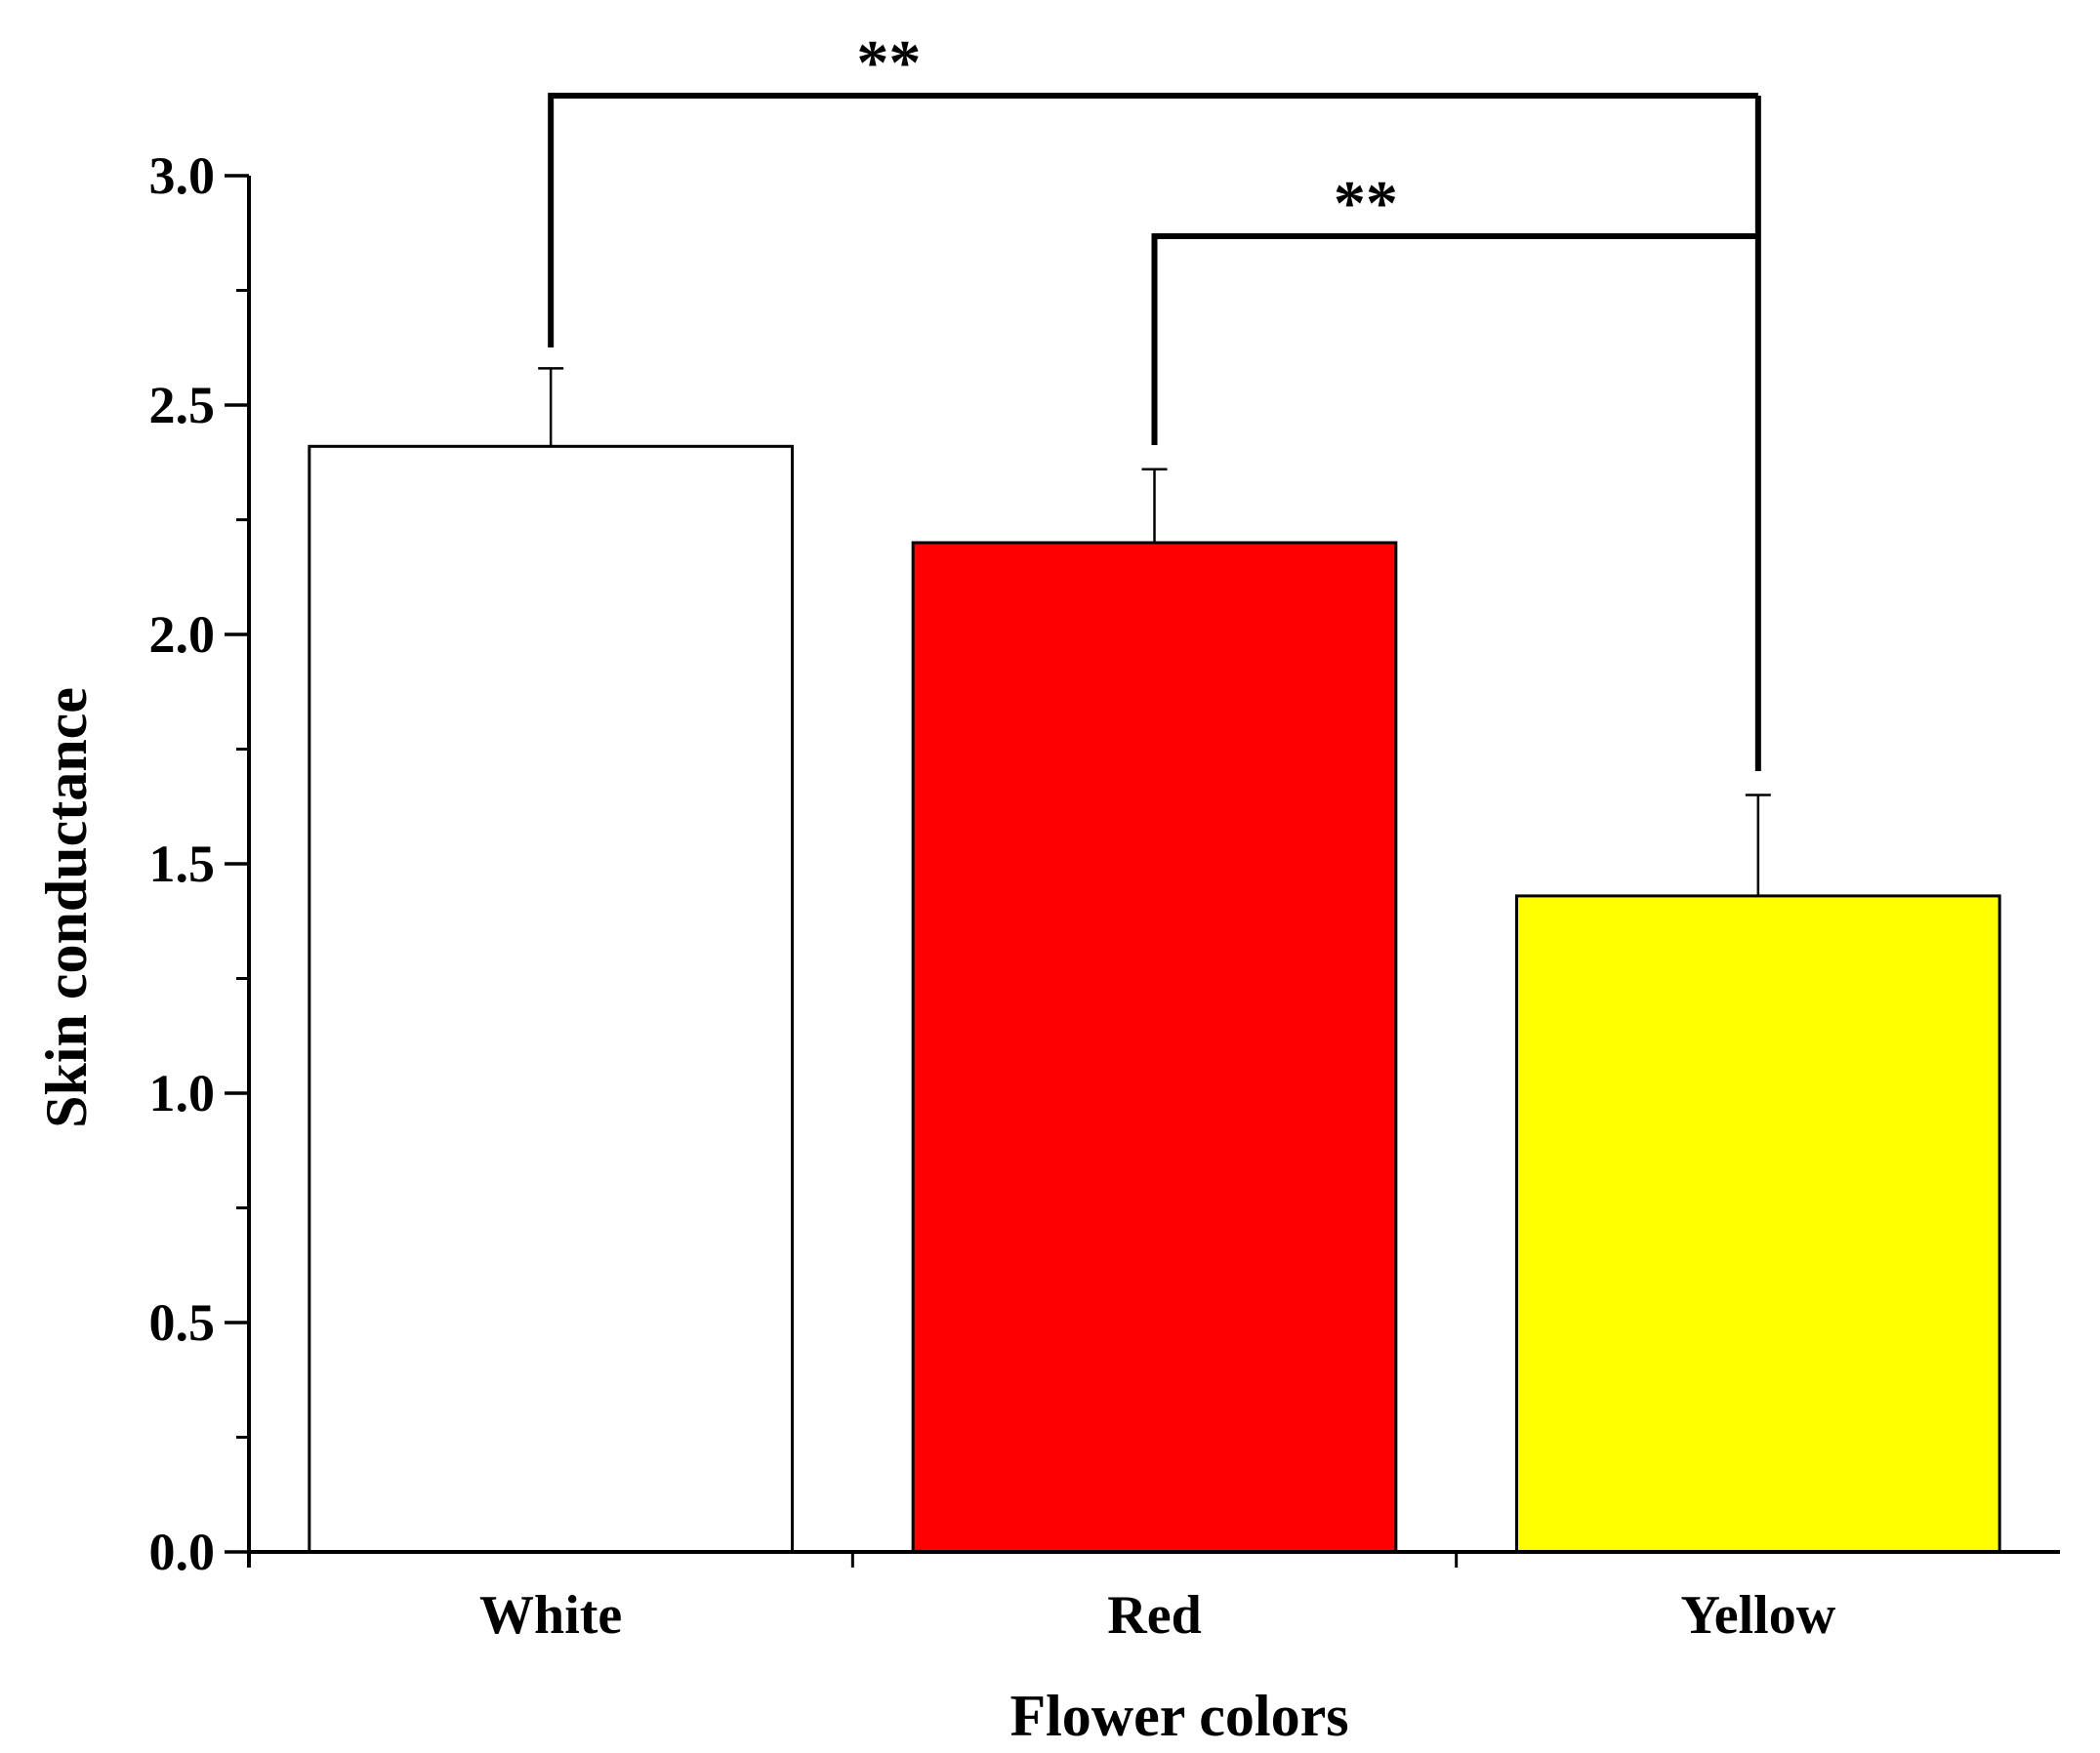 The height and width of the screenshot is (1753, 2100). What do you see at coordinates (1153, 220) in the screenshot?
I see `significance-bracket-white-yellow` at bounding box center [1153, 220].